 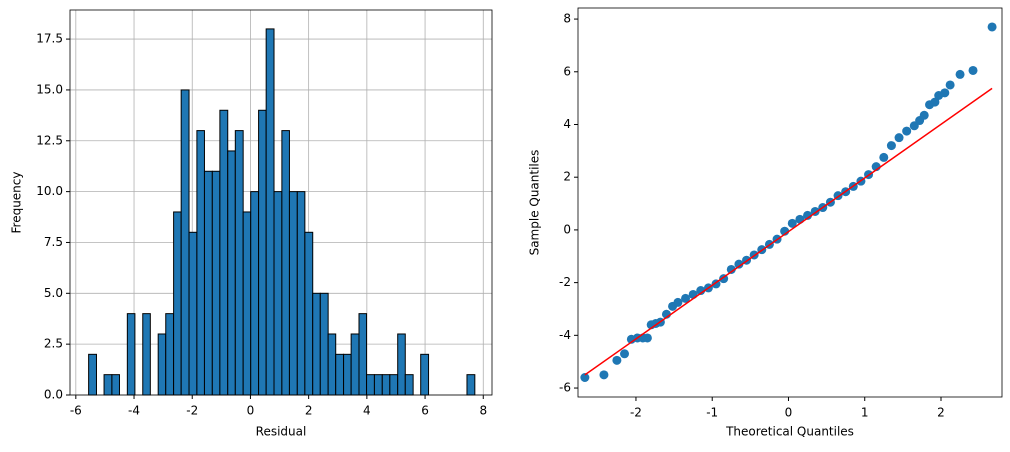 I want to click on x-axis-label: Residual, so click(x=281, y=432).